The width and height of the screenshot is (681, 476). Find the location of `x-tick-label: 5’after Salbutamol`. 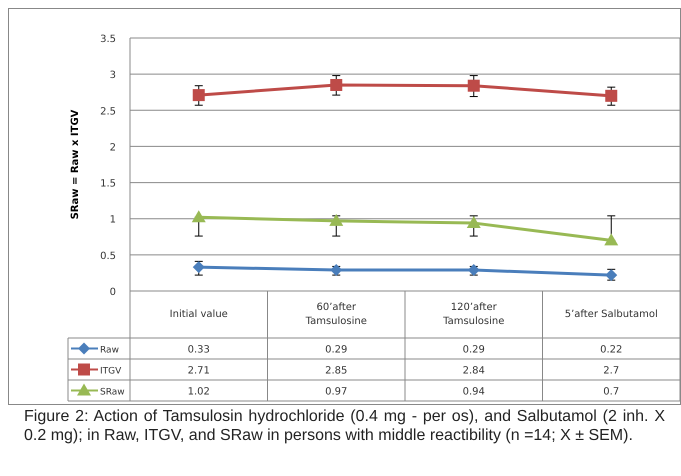

x-tick-label: 5’after Salbutamol is located at coordinates (611, 315).